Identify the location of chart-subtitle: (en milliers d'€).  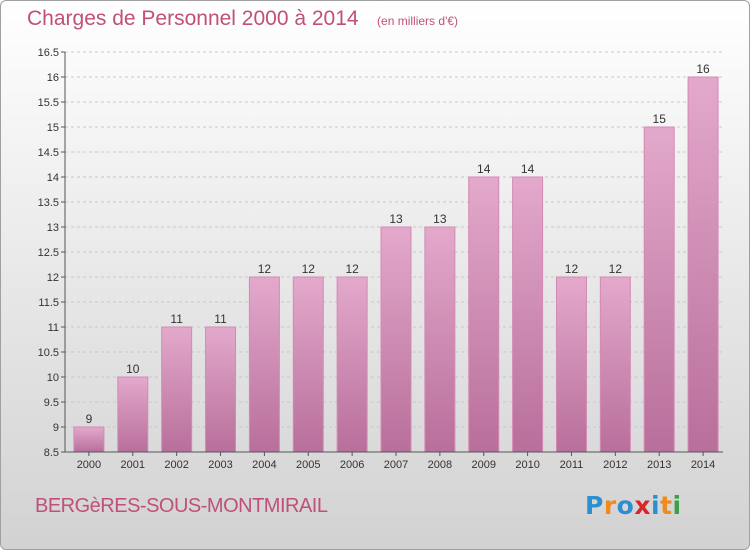
(418, 21).